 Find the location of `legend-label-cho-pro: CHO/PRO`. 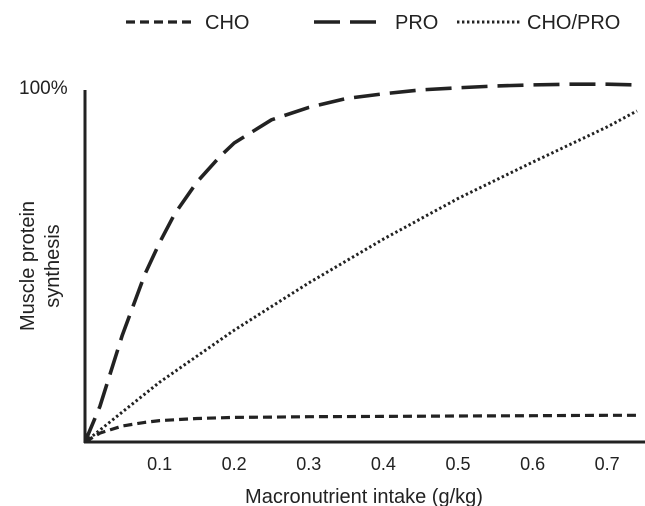

legend-label-cho-pro: CHO/PRO is located at coordinates (573, 23).